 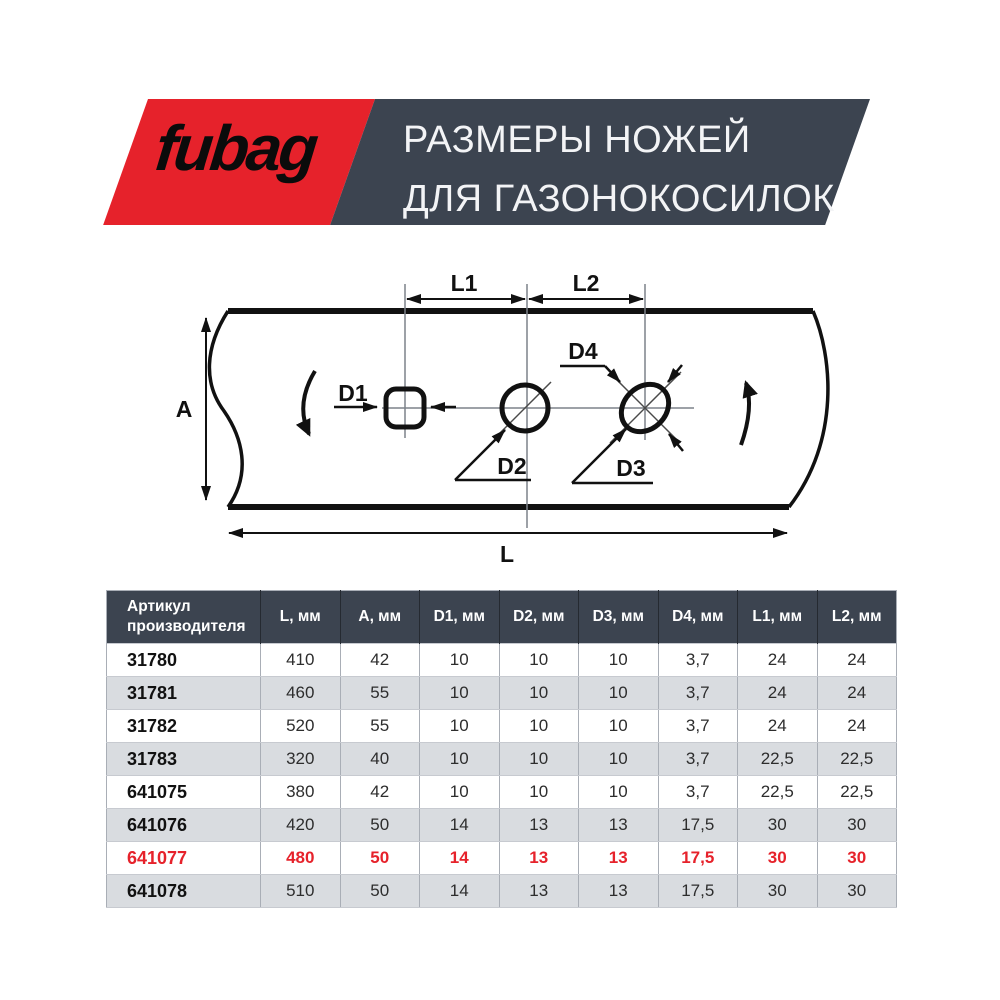 I want to click on value-cell: 510, so click(x=300, y=891).